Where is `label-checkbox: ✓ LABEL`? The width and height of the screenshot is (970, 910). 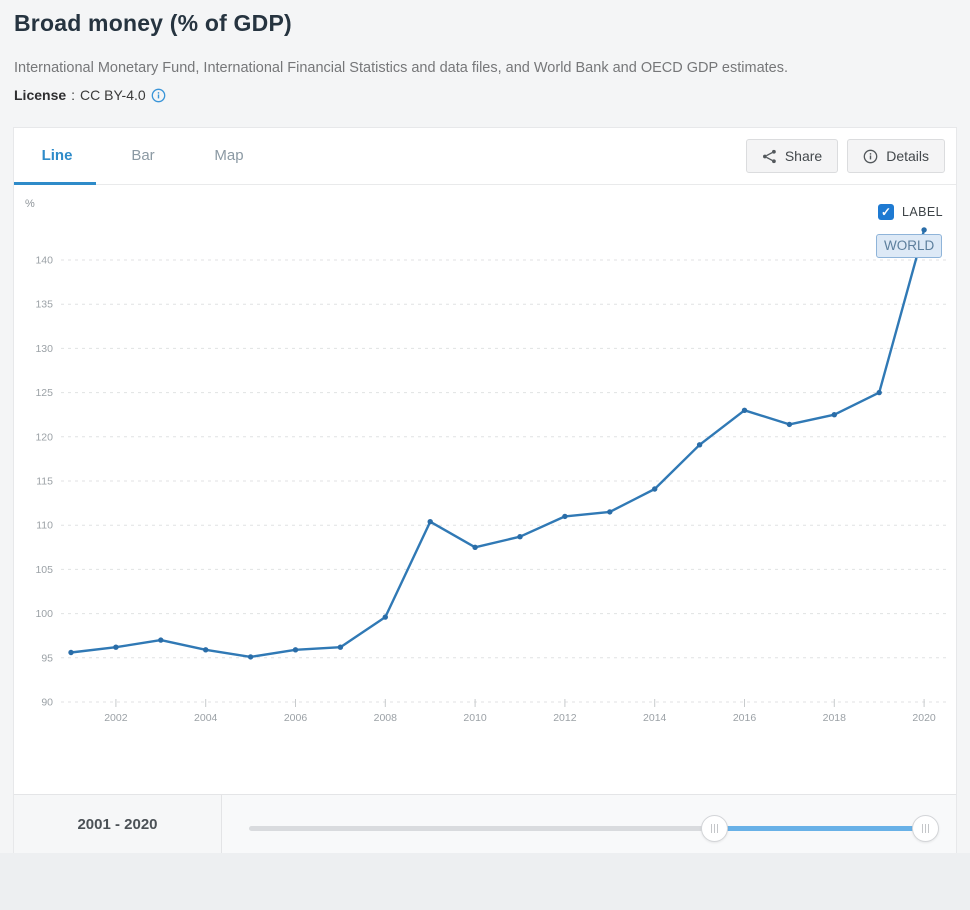 label-checkbox: ✓ LABEL is located at coordinates (910, 212).